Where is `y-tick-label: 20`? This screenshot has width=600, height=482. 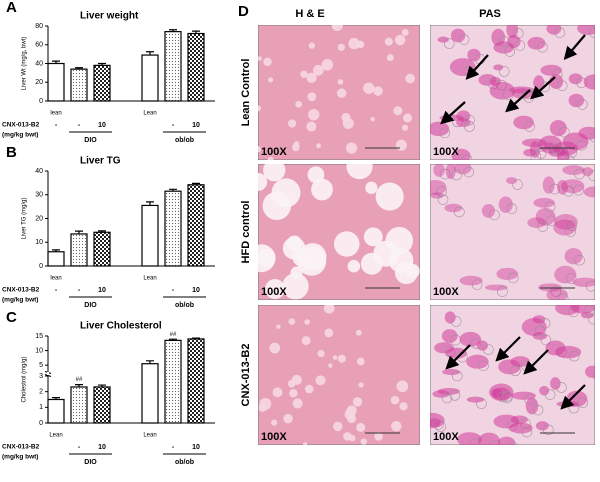 y-tick-label: 20 is located at coordinates (39, 218).